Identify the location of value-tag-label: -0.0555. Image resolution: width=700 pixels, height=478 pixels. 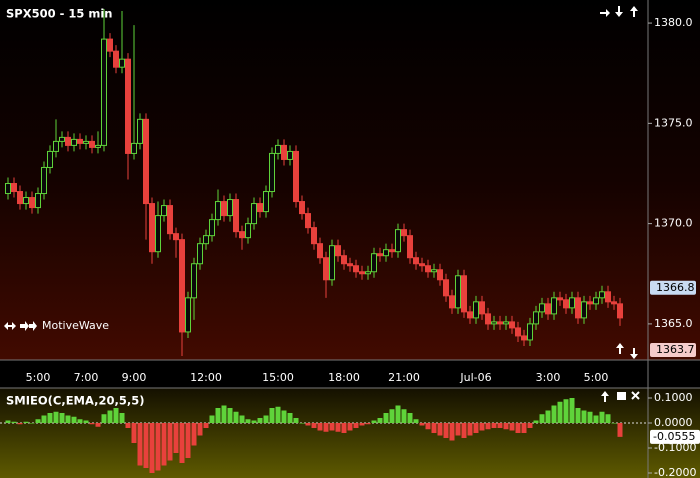
(674, 436).